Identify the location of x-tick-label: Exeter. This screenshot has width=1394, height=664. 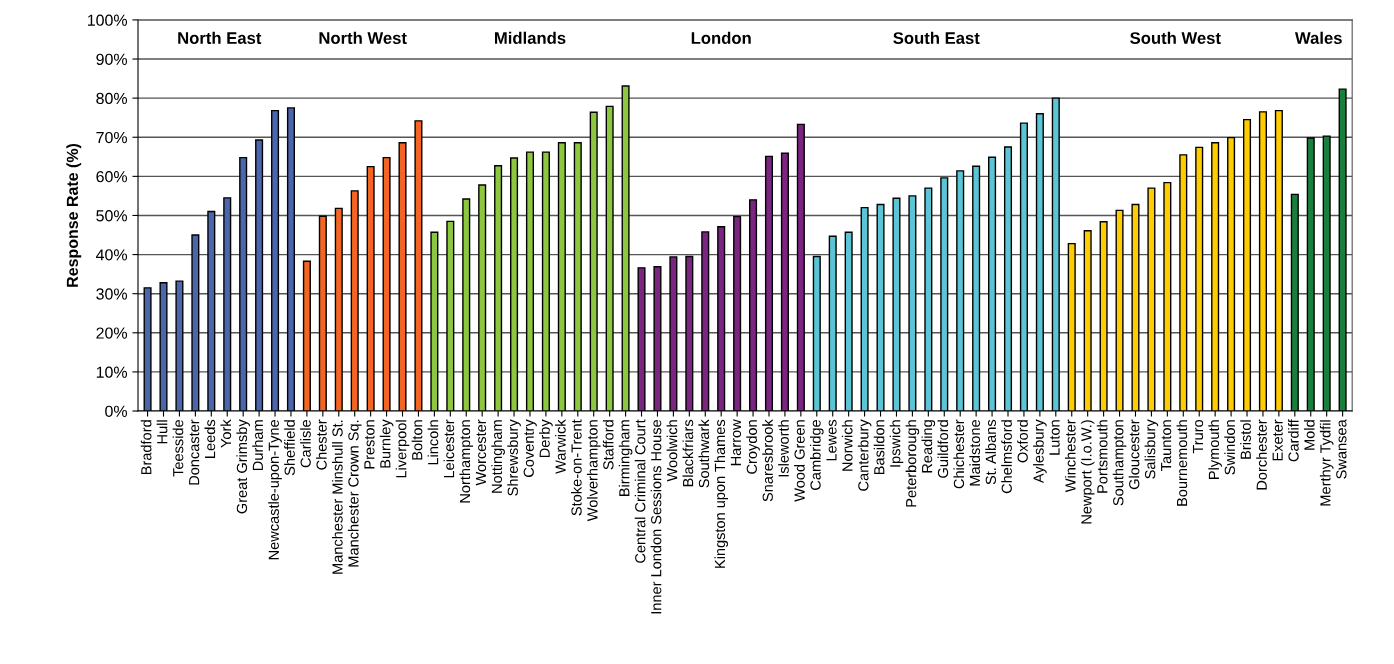
(1277, 440).